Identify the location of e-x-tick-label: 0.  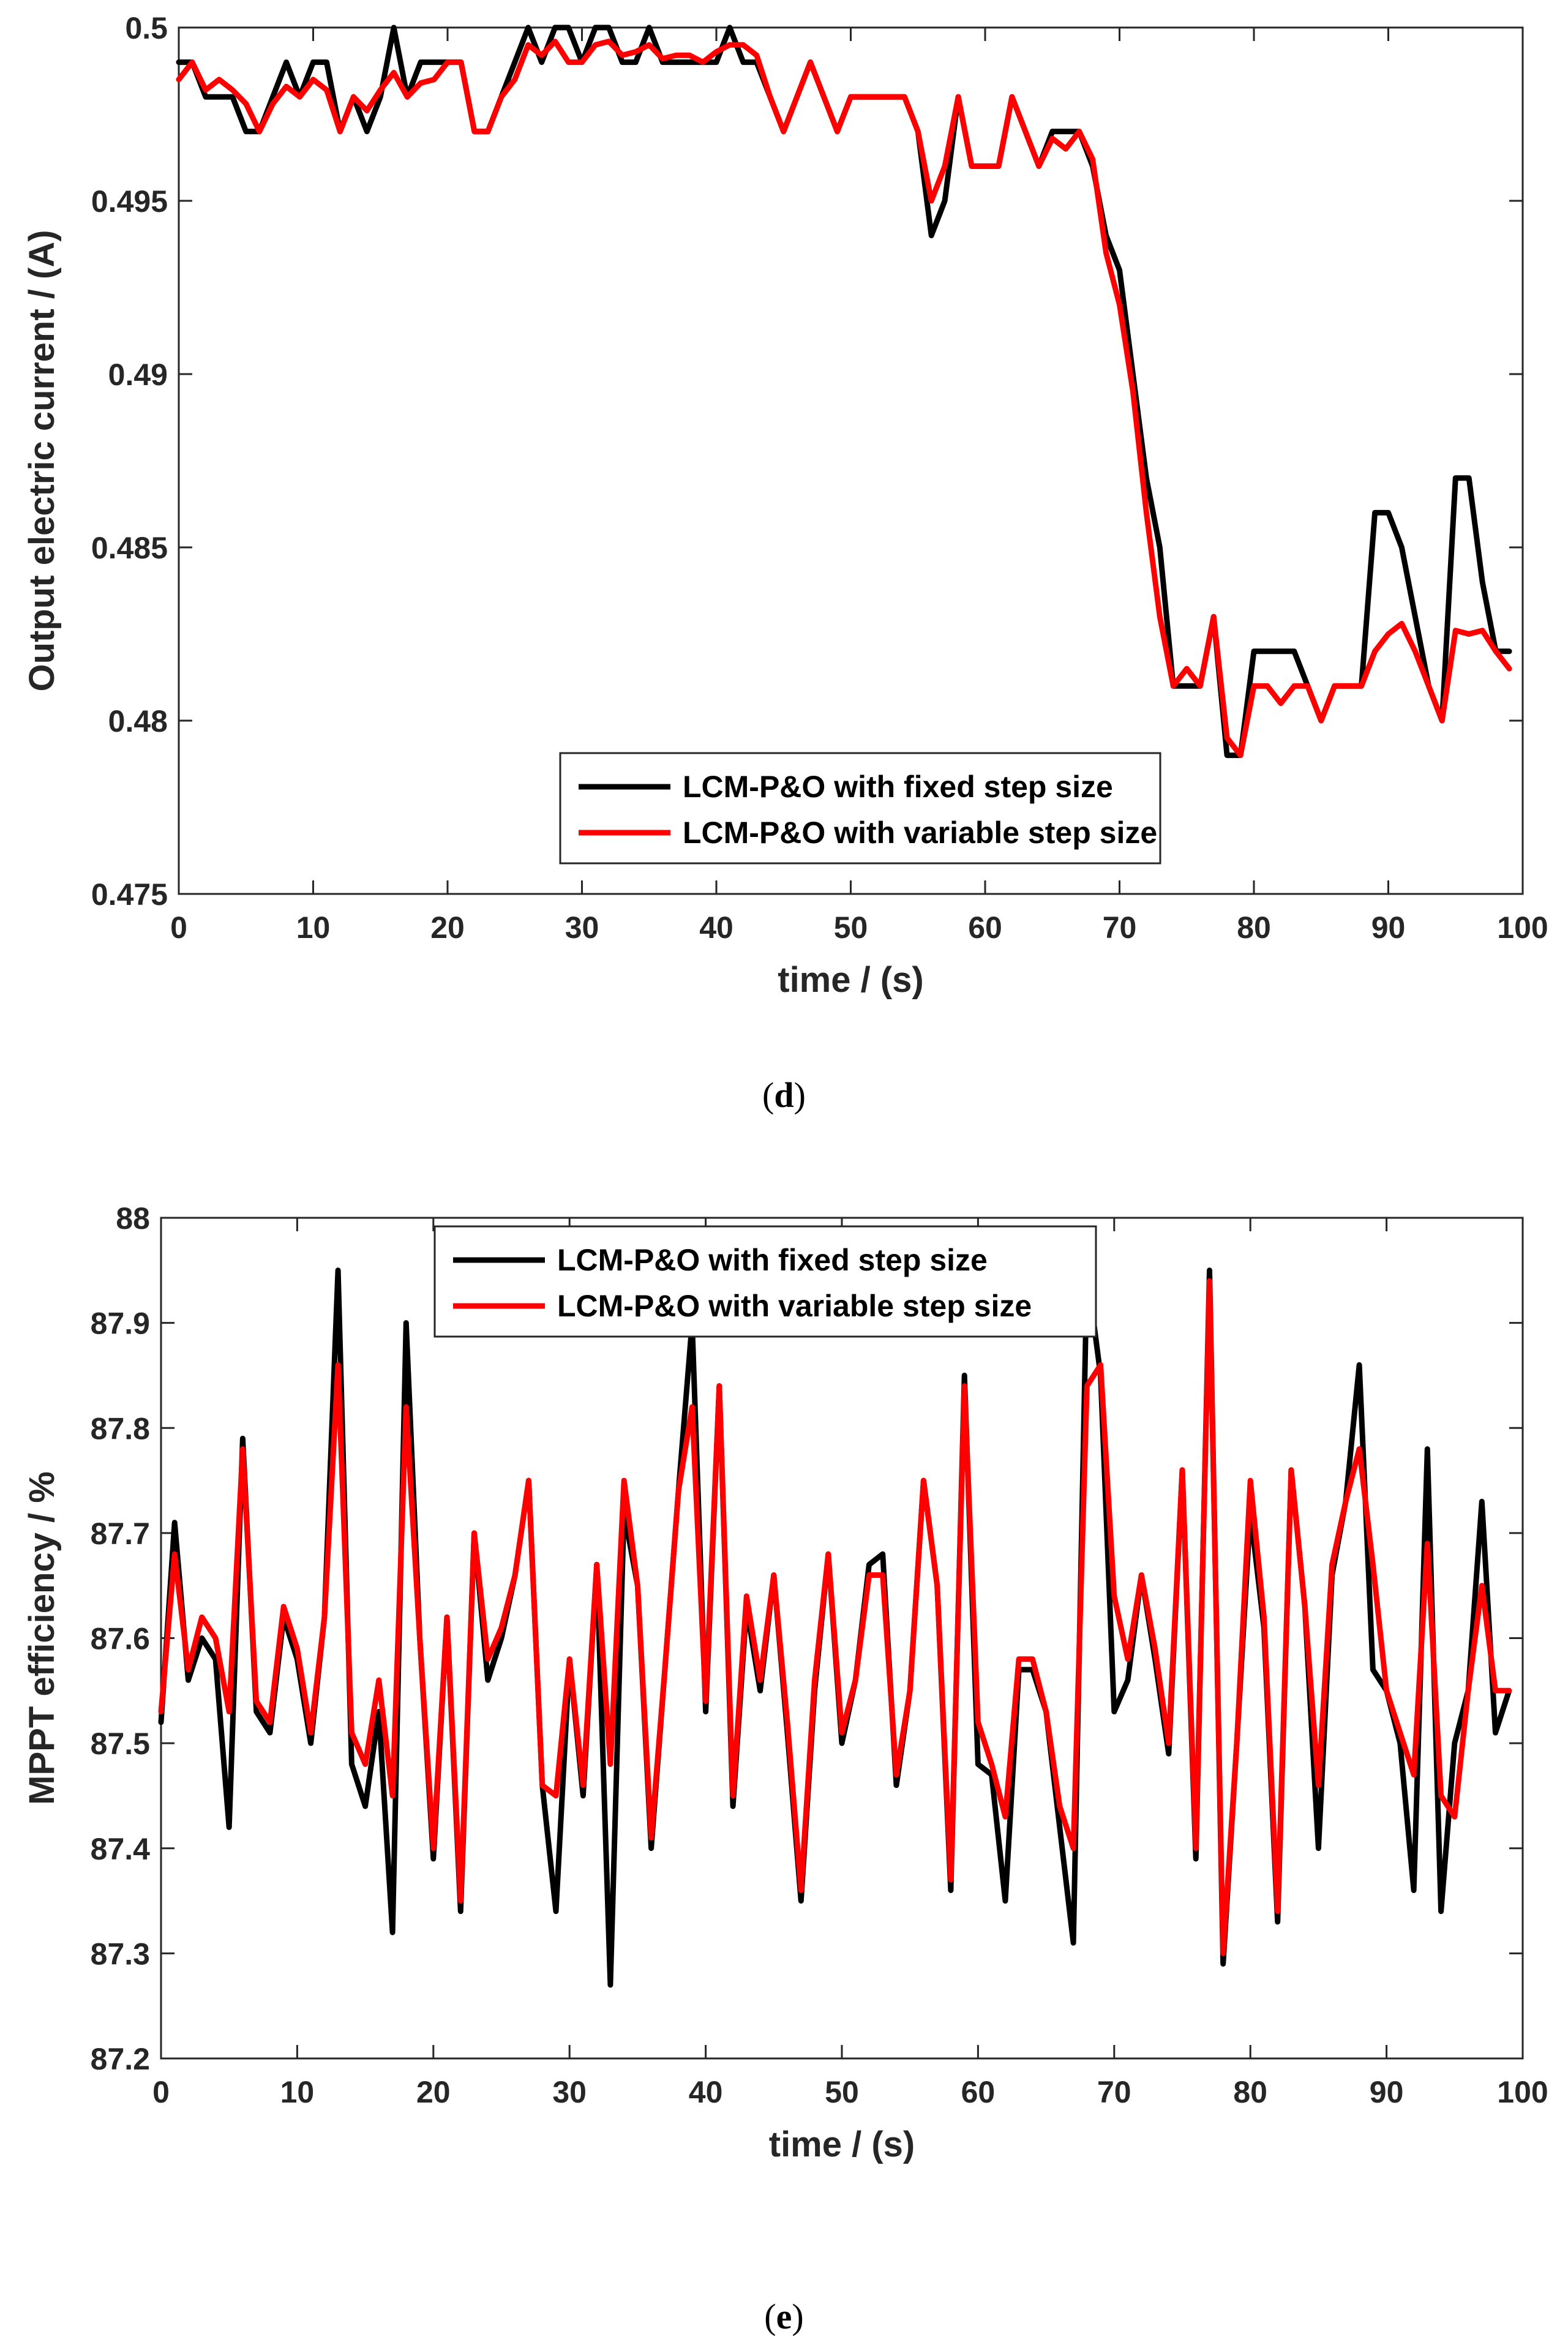
(161, 2092).